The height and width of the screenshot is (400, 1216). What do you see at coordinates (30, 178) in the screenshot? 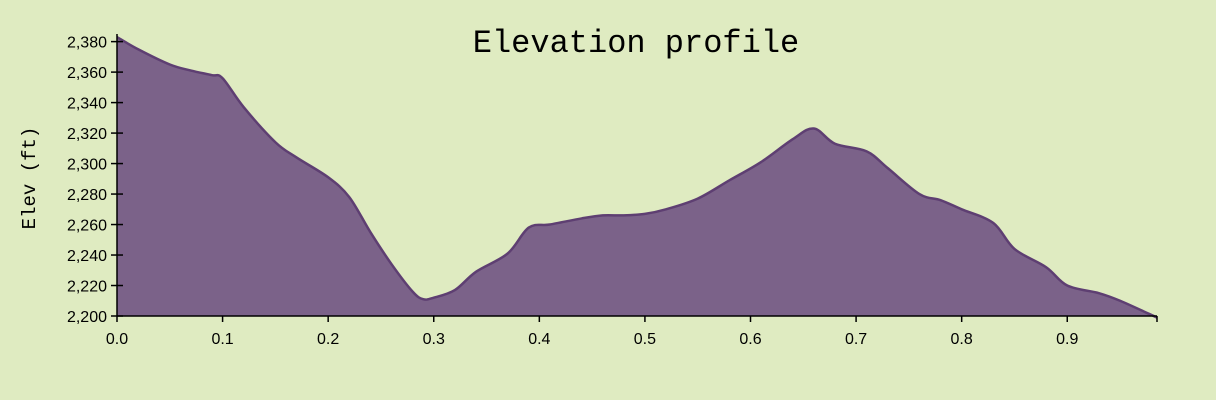
I see `y-axis-label: Elev (ft)` at bounding box center [30, 178].